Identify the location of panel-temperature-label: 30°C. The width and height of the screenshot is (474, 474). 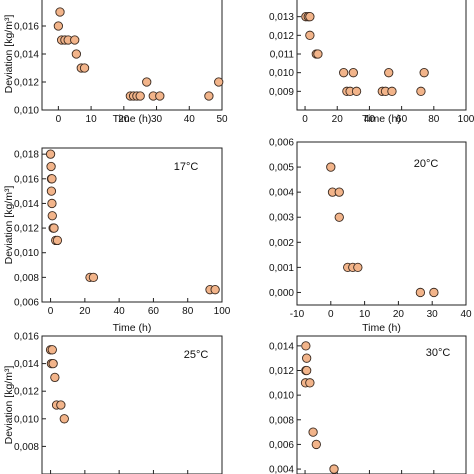
(438, 353).